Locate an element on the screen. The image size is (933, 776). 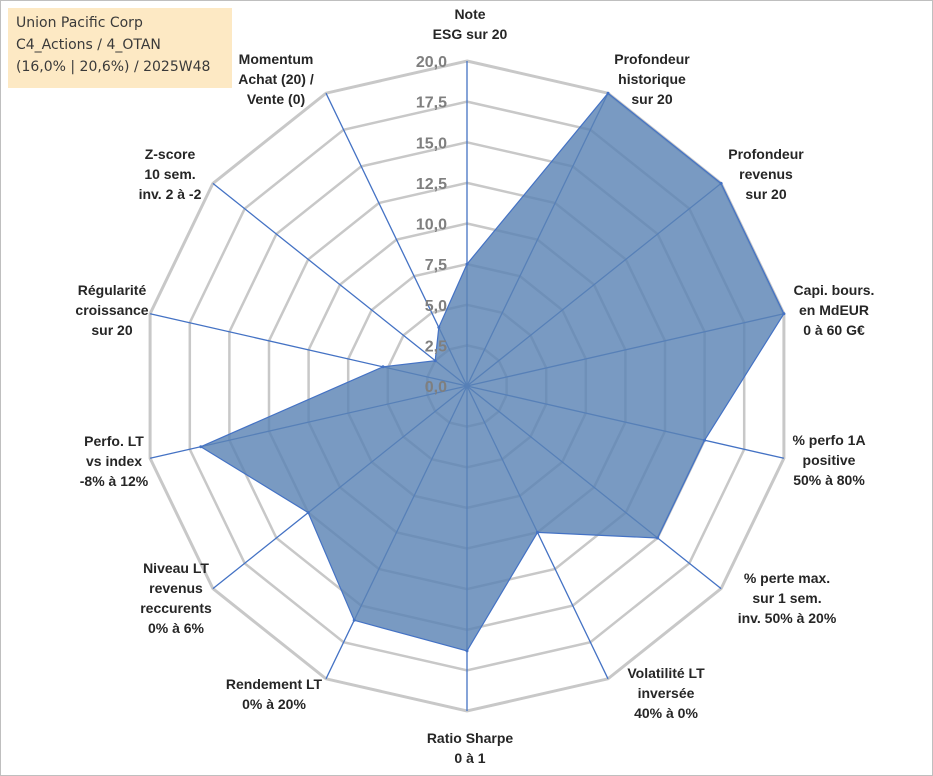
tick-label: 17,5 is located at coordinates (431, 103).